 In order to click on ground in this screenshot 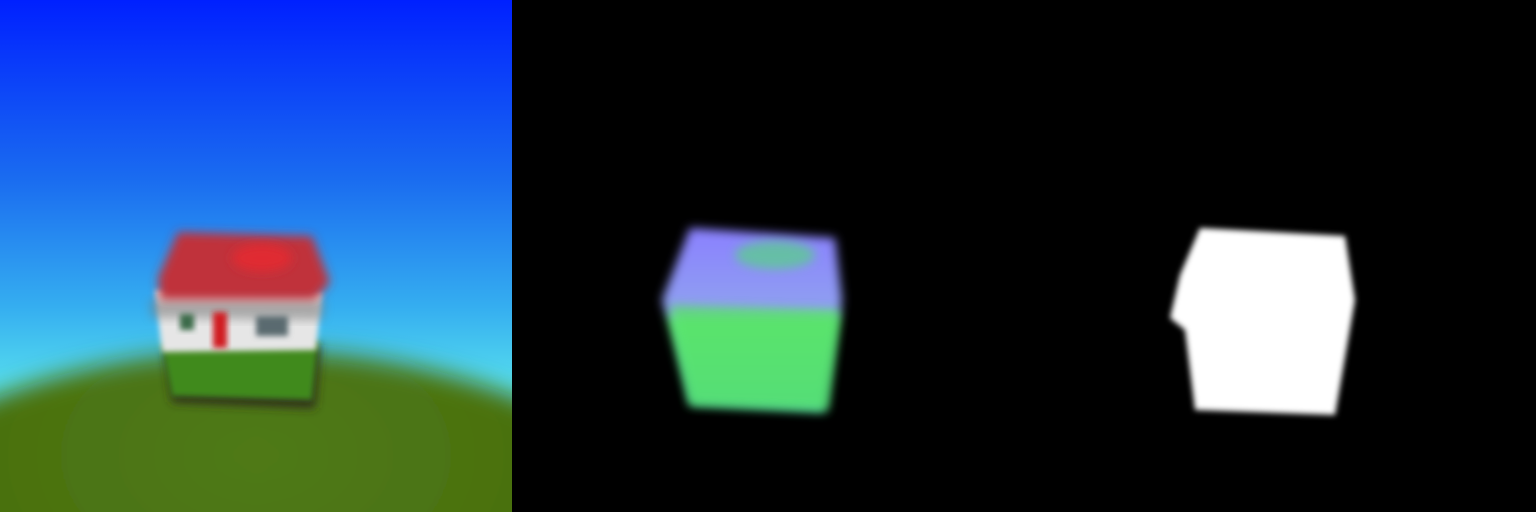, I will do `click(256, 431)`.